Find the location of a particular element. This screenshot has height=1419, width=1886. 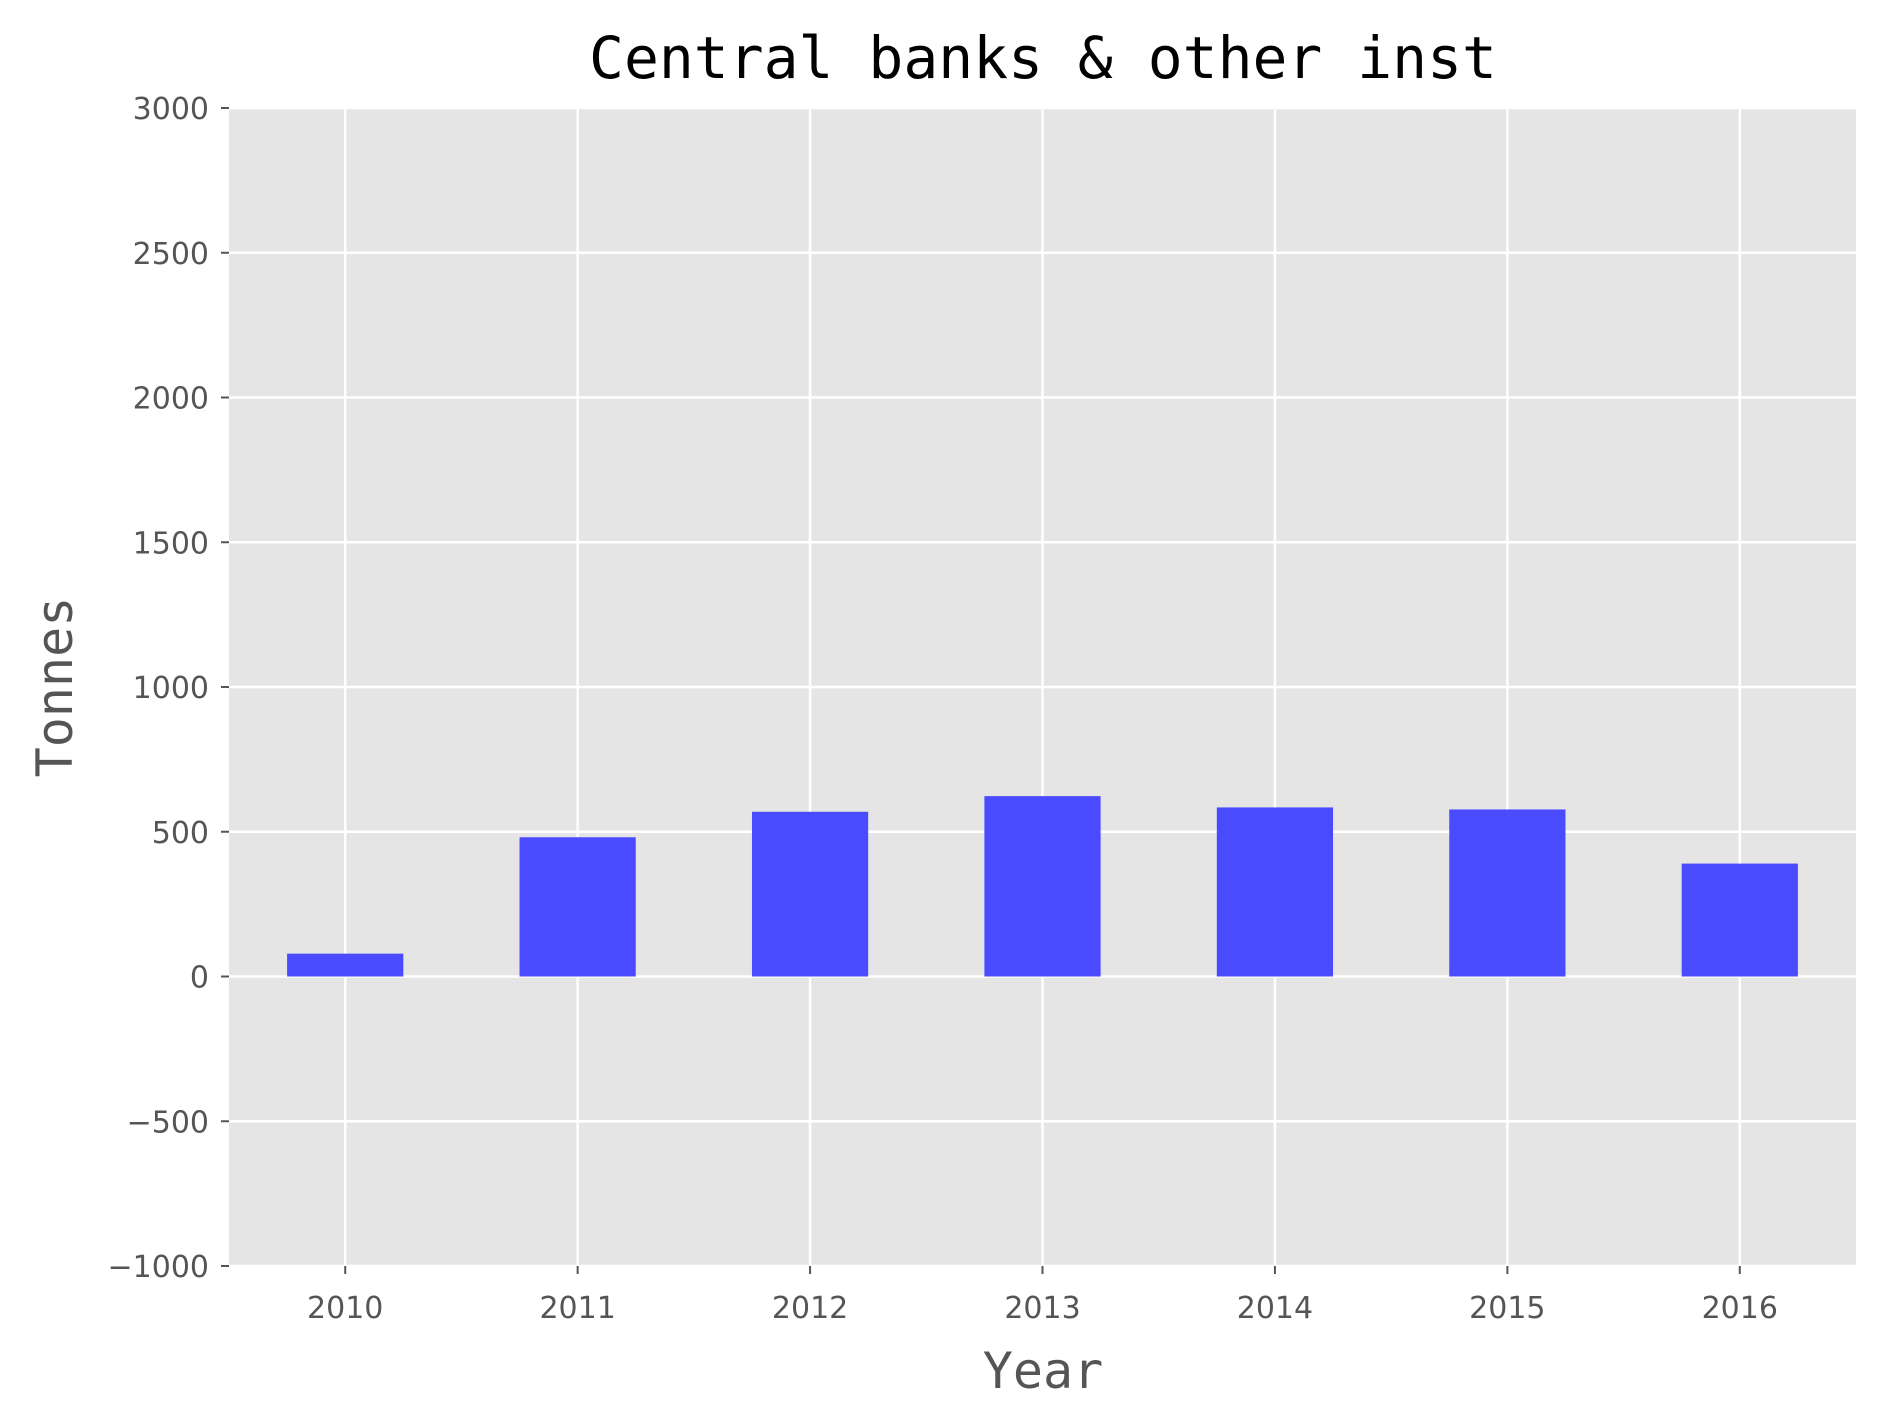

x-tick-label: 2013 is located at coordinates (1042, 1308).